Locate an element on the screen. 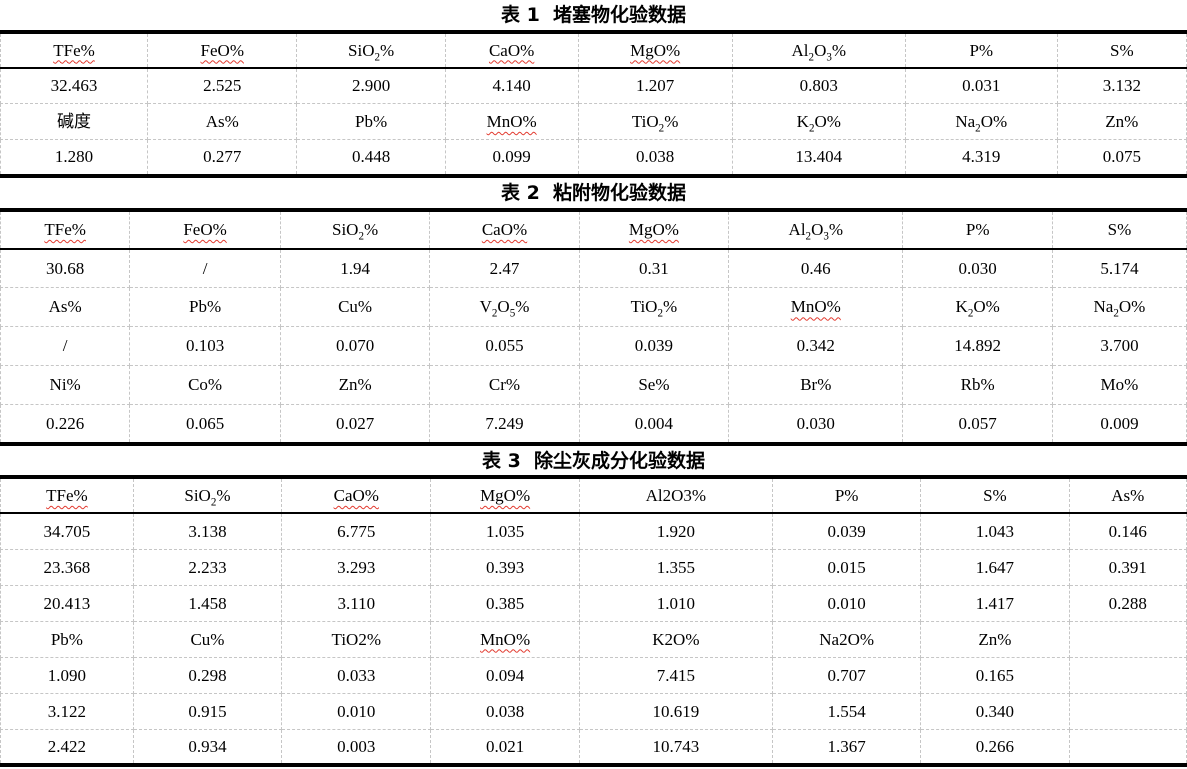  cell-text: 13.404 is located at coordinates (819, 157).